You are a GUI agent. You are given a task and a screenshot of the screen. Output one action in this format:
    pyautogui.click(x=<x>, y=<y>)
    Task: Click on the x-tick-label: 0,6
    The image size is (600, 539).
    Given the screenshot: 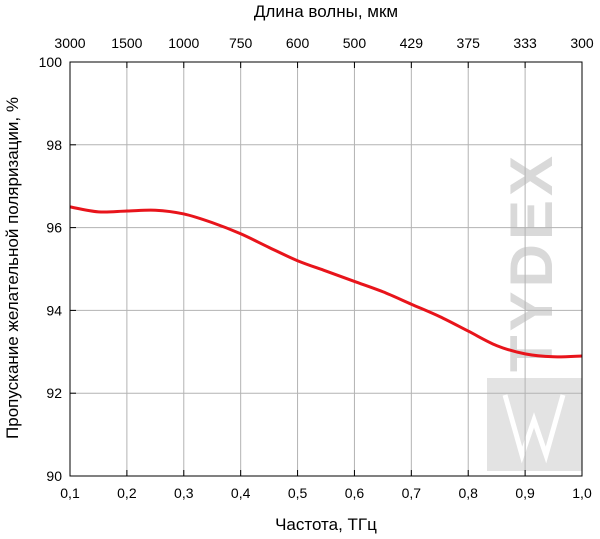 What is the action you would take?
    pyautogui.click(x=355, y=493)
    